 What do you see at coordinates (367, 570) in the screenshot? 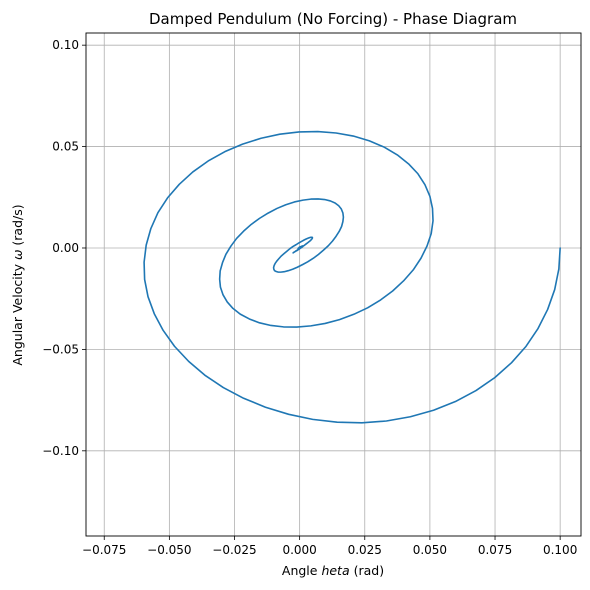
I see `x-axis-title-suffix: (rad)` at bounding box center [367, 570].